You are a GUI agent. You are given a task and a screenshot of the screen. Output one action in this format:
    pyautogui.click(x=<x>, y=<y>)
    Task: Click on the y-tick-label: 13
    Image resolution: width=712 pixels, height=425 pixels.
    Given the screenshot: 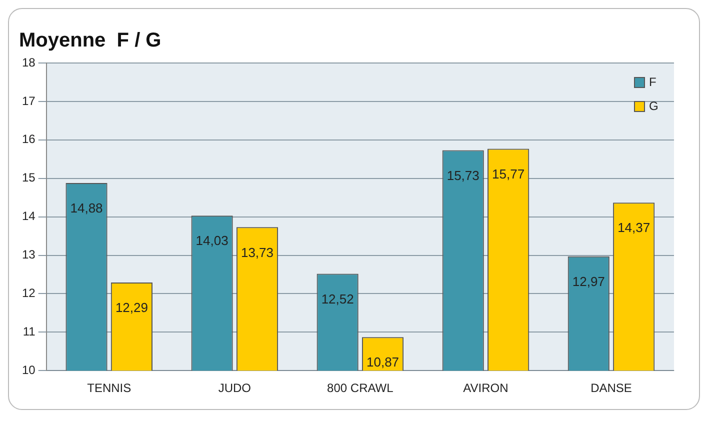 What is the action you would take?
    pyautogui.click(x=29, y=255)
    